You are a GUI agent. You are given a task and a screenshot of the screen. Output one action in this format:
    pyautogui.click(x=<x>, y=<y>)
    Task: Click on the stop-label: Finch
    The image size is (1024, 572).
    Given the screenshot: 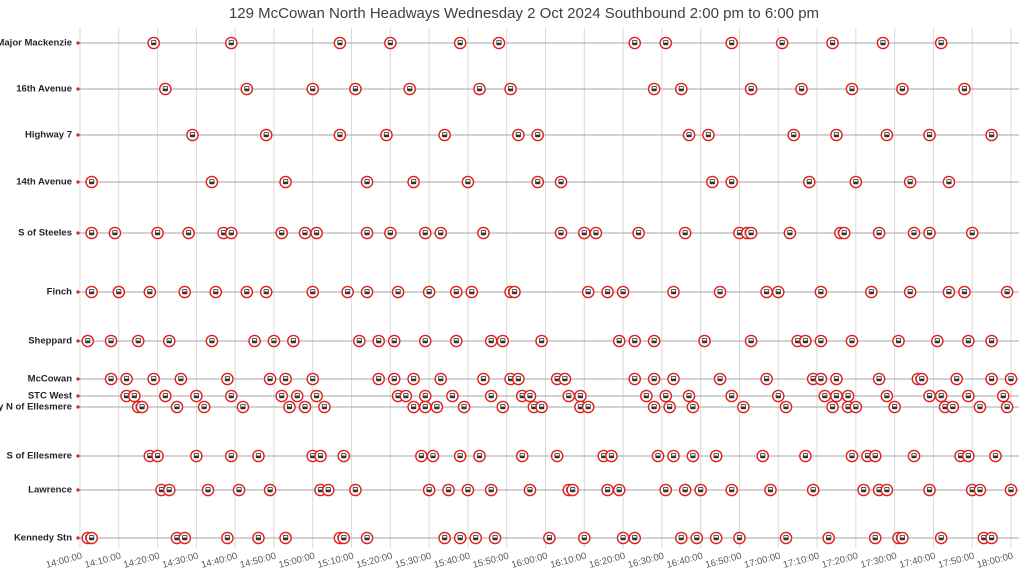 What is the action you would take?
    pyautogui.click(x=60, y=292)
    